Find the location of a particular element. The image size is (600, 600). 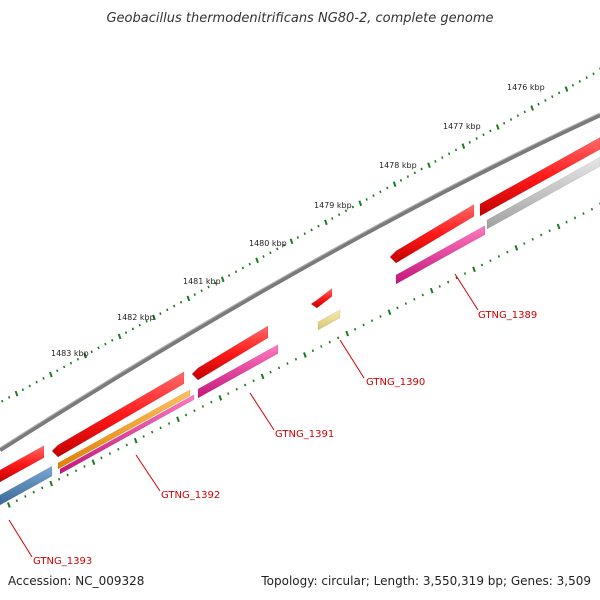

tick-label: 1477 kbp is located at coordinates (462, 126).